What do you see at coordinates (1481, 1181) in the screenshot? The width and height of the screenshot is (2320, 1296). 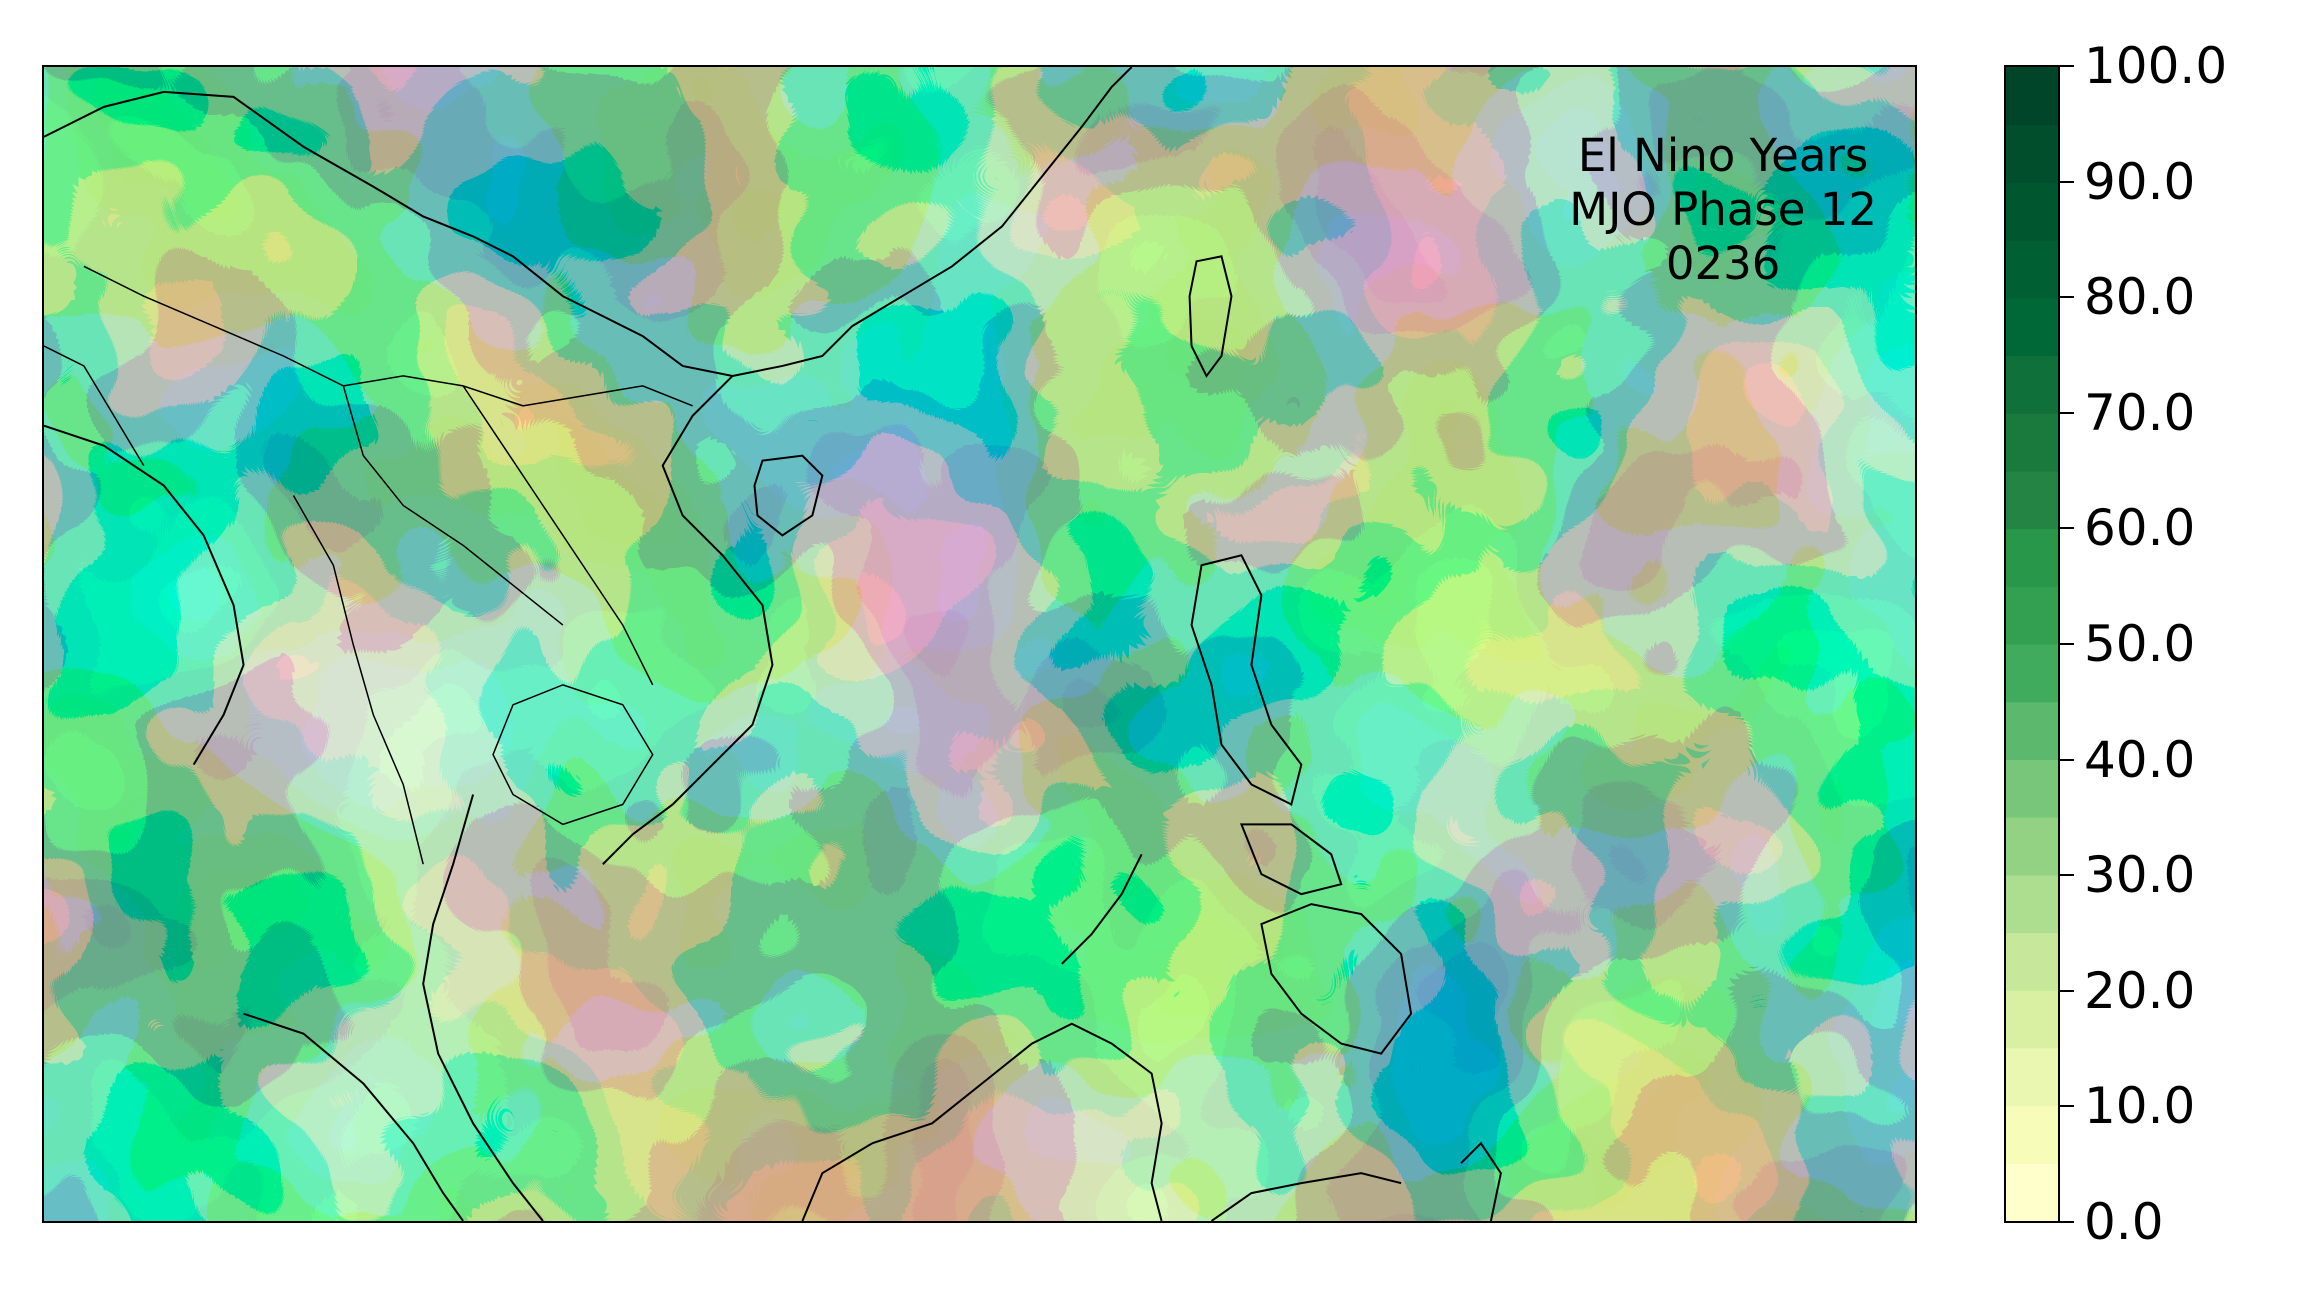 I see `coastline-halmahera` at bounding box center [1481, 1181].